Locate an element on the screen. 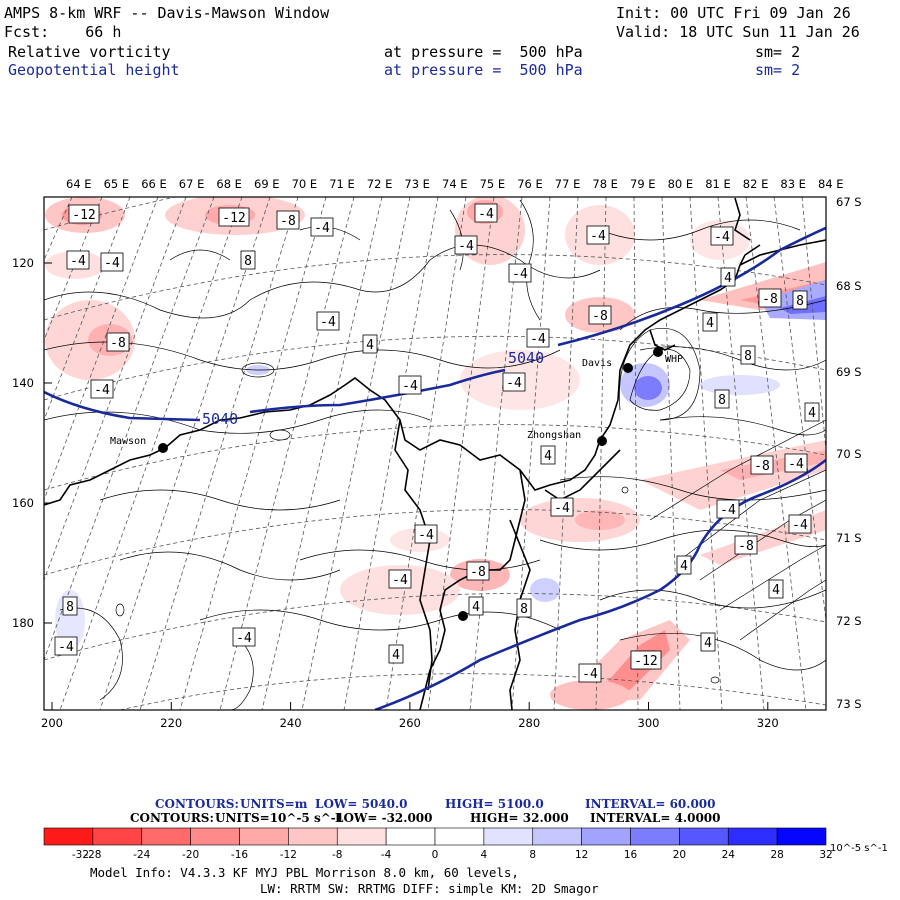  station-marker is located at coordinates (463, 616).